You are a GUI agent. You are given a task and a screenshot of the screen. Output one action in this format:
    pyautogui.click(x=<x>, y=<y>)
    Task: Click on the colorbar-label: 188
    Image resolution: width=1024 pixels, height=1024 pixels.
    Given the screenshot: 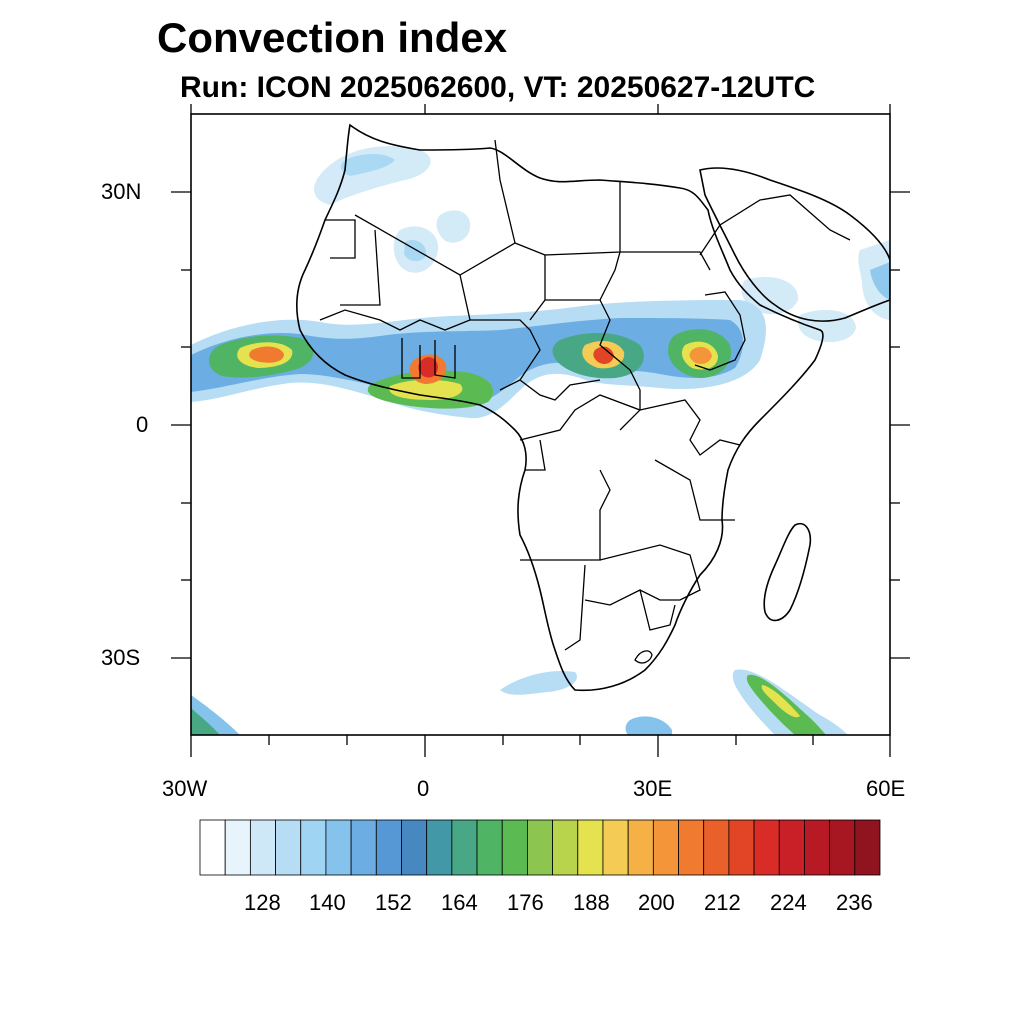 What is the action you would take?
    pyautogui.click(x=591, y=902)
    